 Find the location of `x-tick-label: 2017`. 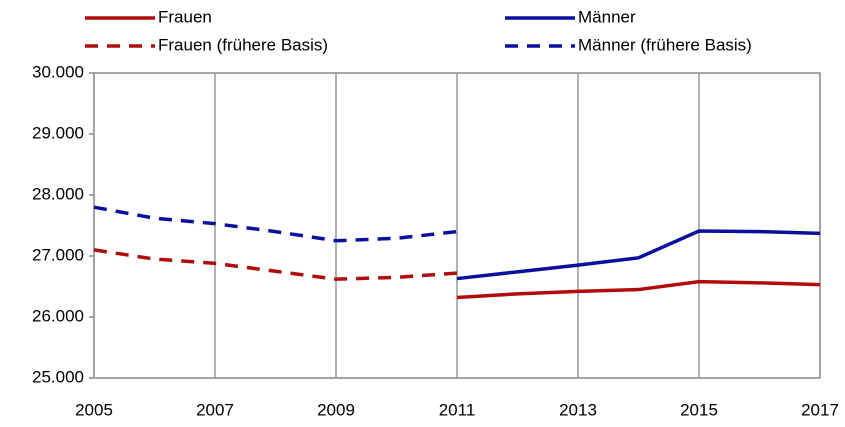

x-tick-label: 2017 is located at coordinates (820, 409).